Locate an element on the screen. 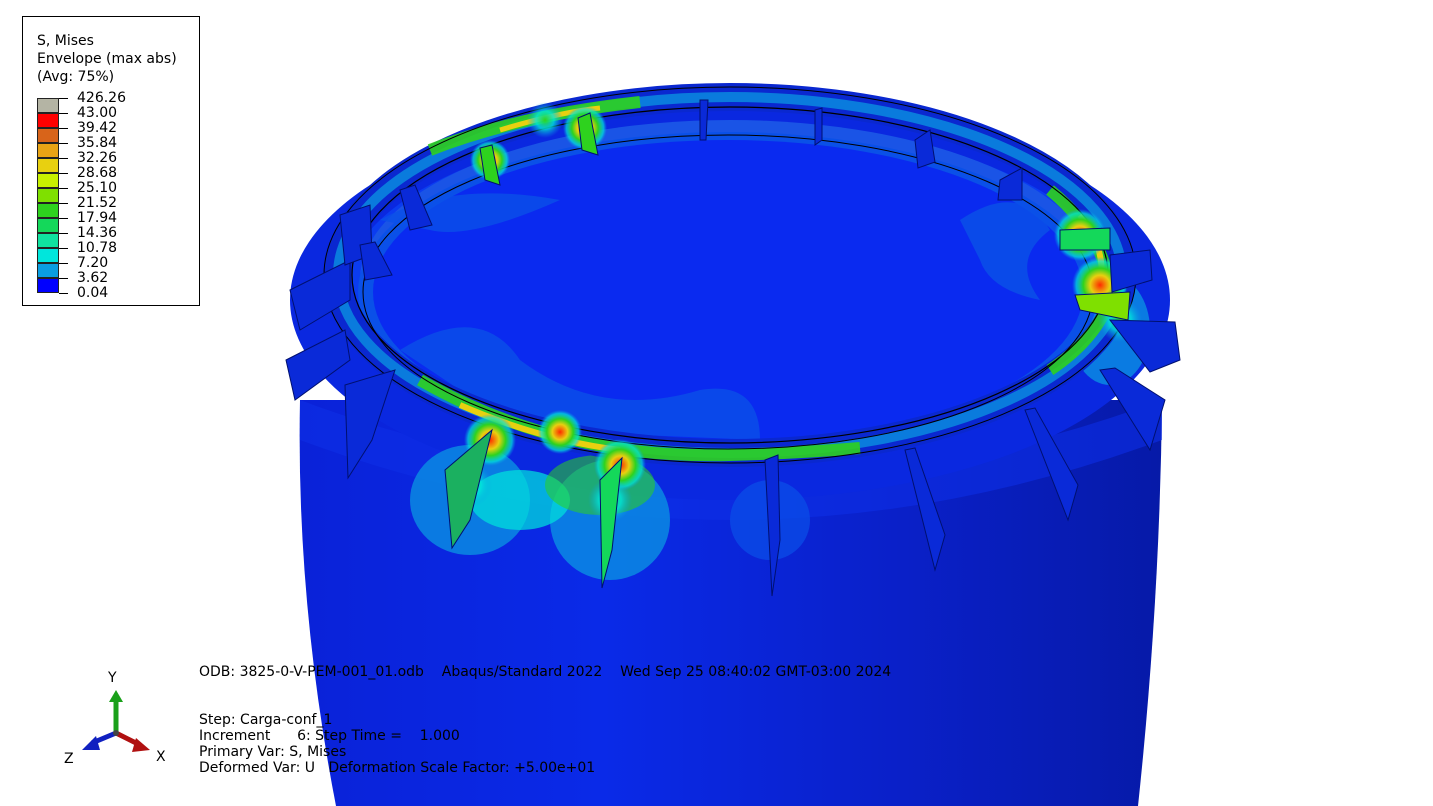 This screenshot has width=1433, height=806. legend-title: S, Mises is located at coordinates (65, 41).